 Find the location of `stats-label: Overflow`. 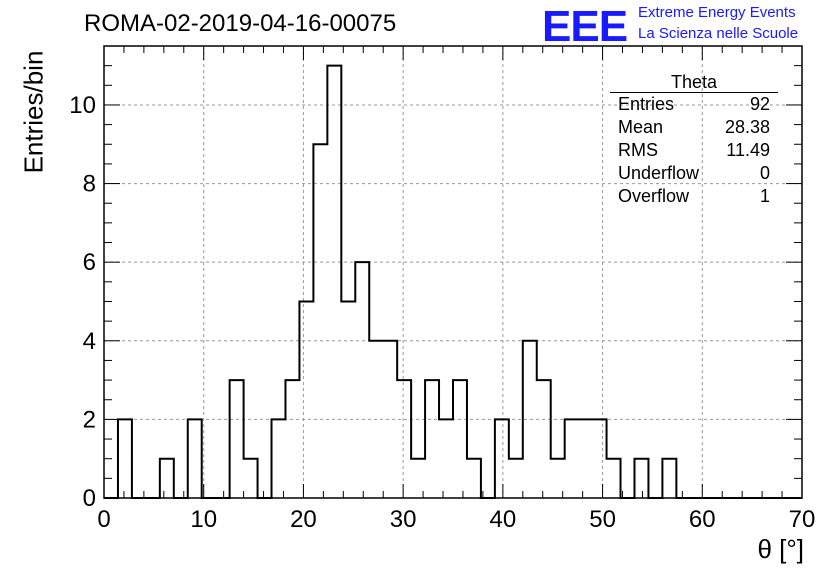

stats-label: Overflow is located at coordinates (654, 196).